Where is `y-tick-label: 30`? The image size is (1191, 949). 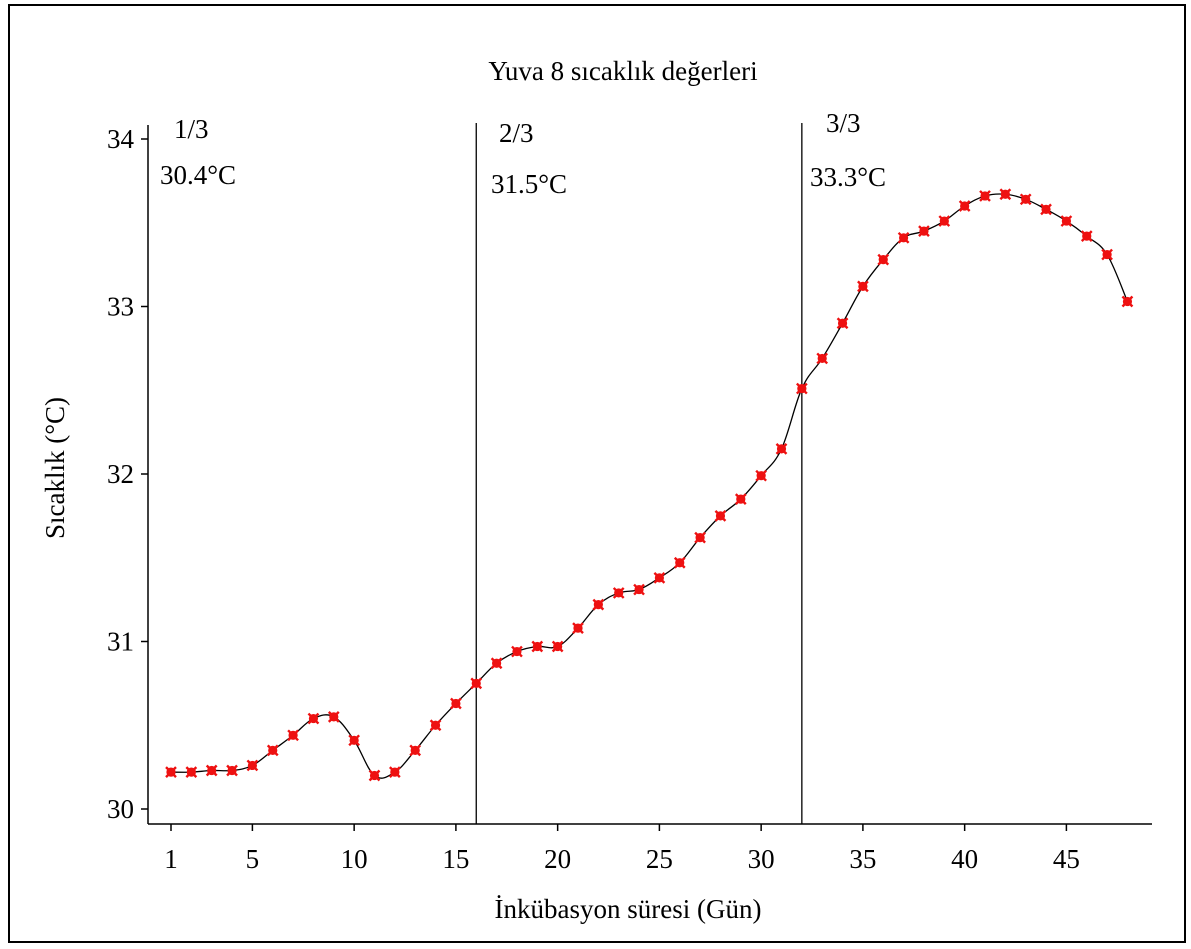 y-tick-label: 30 is located at coordinates (120, 809).